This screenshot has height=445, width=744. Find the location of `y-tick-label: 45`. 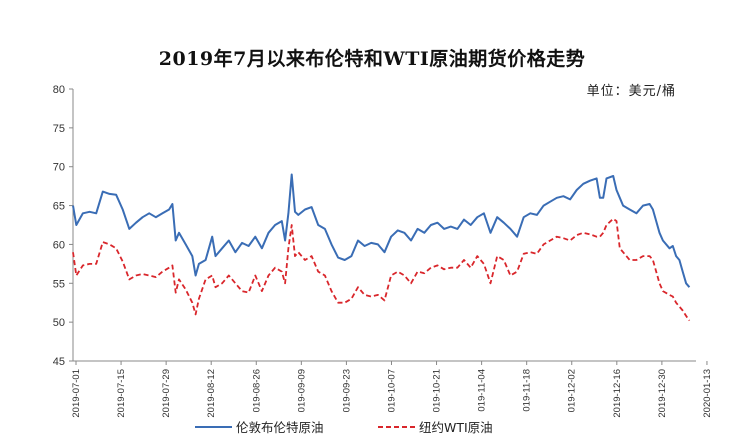

y-tick-label: 45 is located at coordinates (59, 362).